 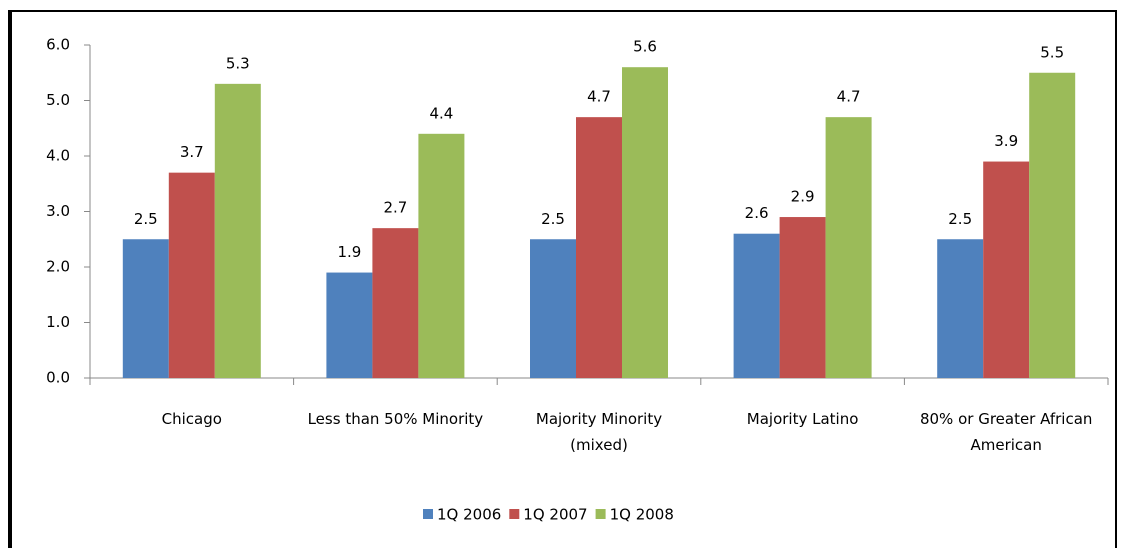 What do you see at coordinates (58, 45) in the screenshot?
I see `y-tick-label: 6.0` at bounding box center [58, 45].